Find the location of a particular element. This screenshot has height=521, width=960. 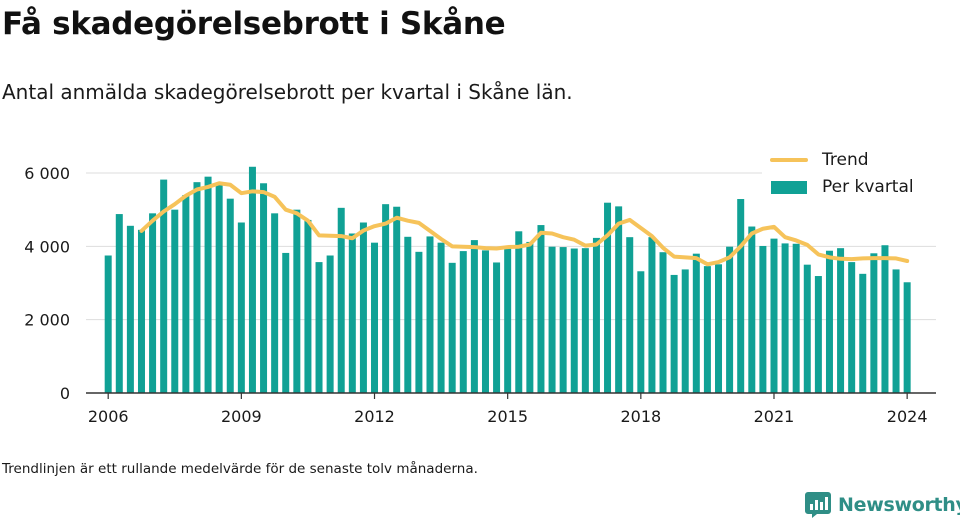

x-tick-label: 2018 is located at coordinates (640, 416).